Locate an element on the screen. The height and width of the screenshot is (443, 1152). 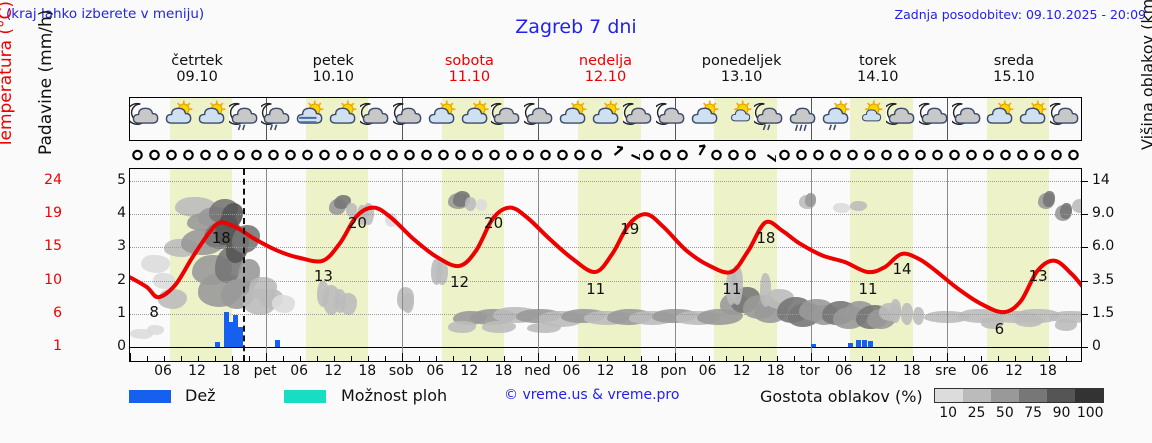
showers-swatch is located at coordinates (305, 396).